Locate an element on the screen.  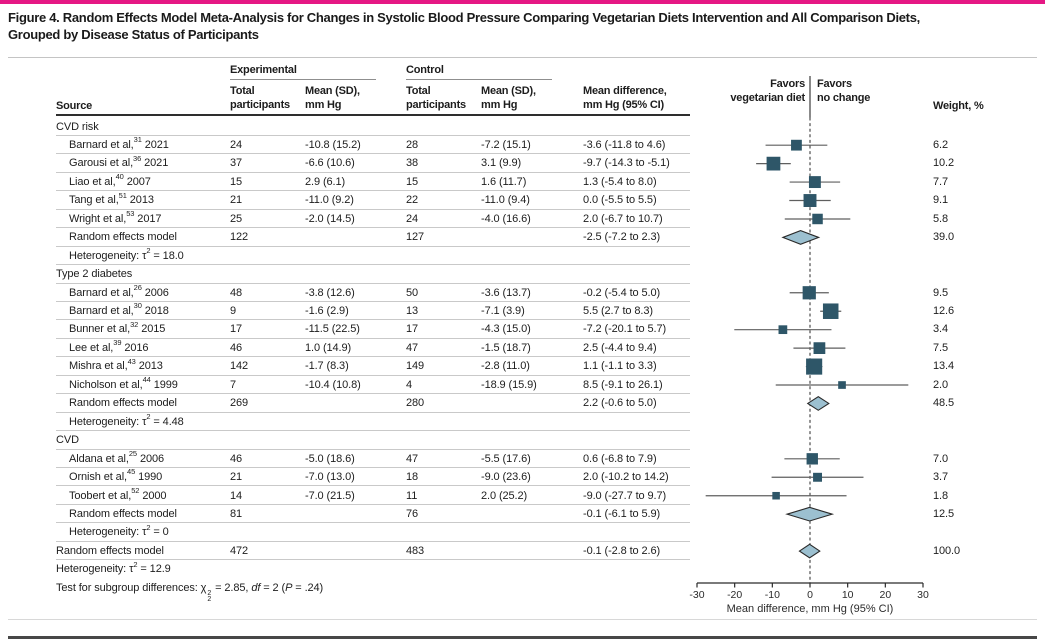
diff-value: 0.6 (-6.8 to 7.9) is located at coordinates (620, 458).